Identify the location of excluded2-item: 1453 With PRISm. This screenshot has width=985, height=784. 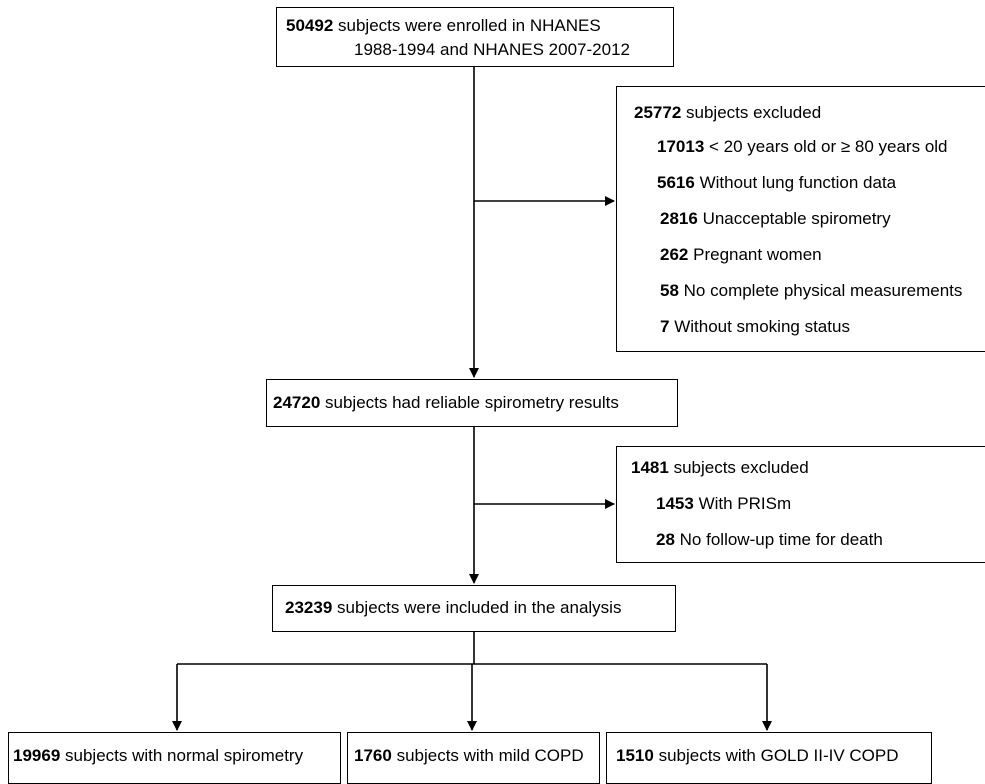
(723, 504).